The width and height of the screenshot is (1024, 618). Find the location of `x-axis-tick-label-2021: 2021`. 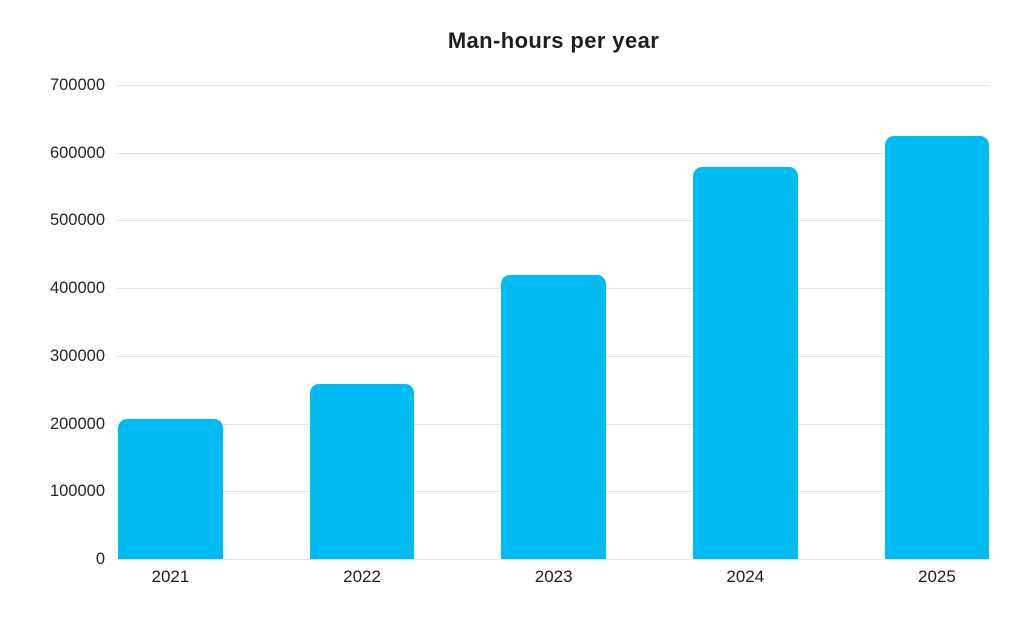

x-axis-tick-label-2021: 2021 is located at coordinates (170, 576).